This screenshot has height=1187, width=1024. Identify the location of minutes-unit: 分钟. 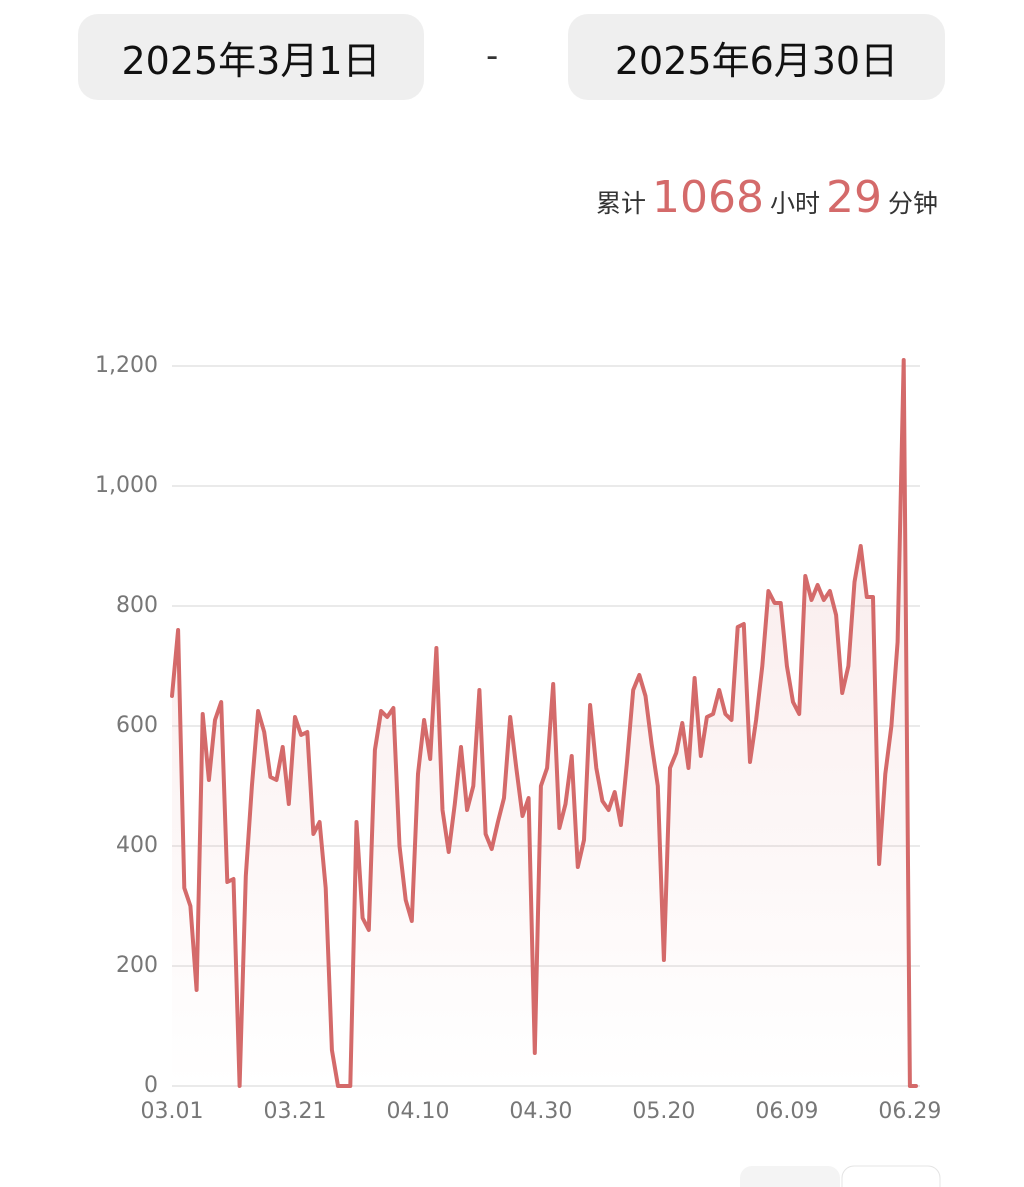
(912, 203).